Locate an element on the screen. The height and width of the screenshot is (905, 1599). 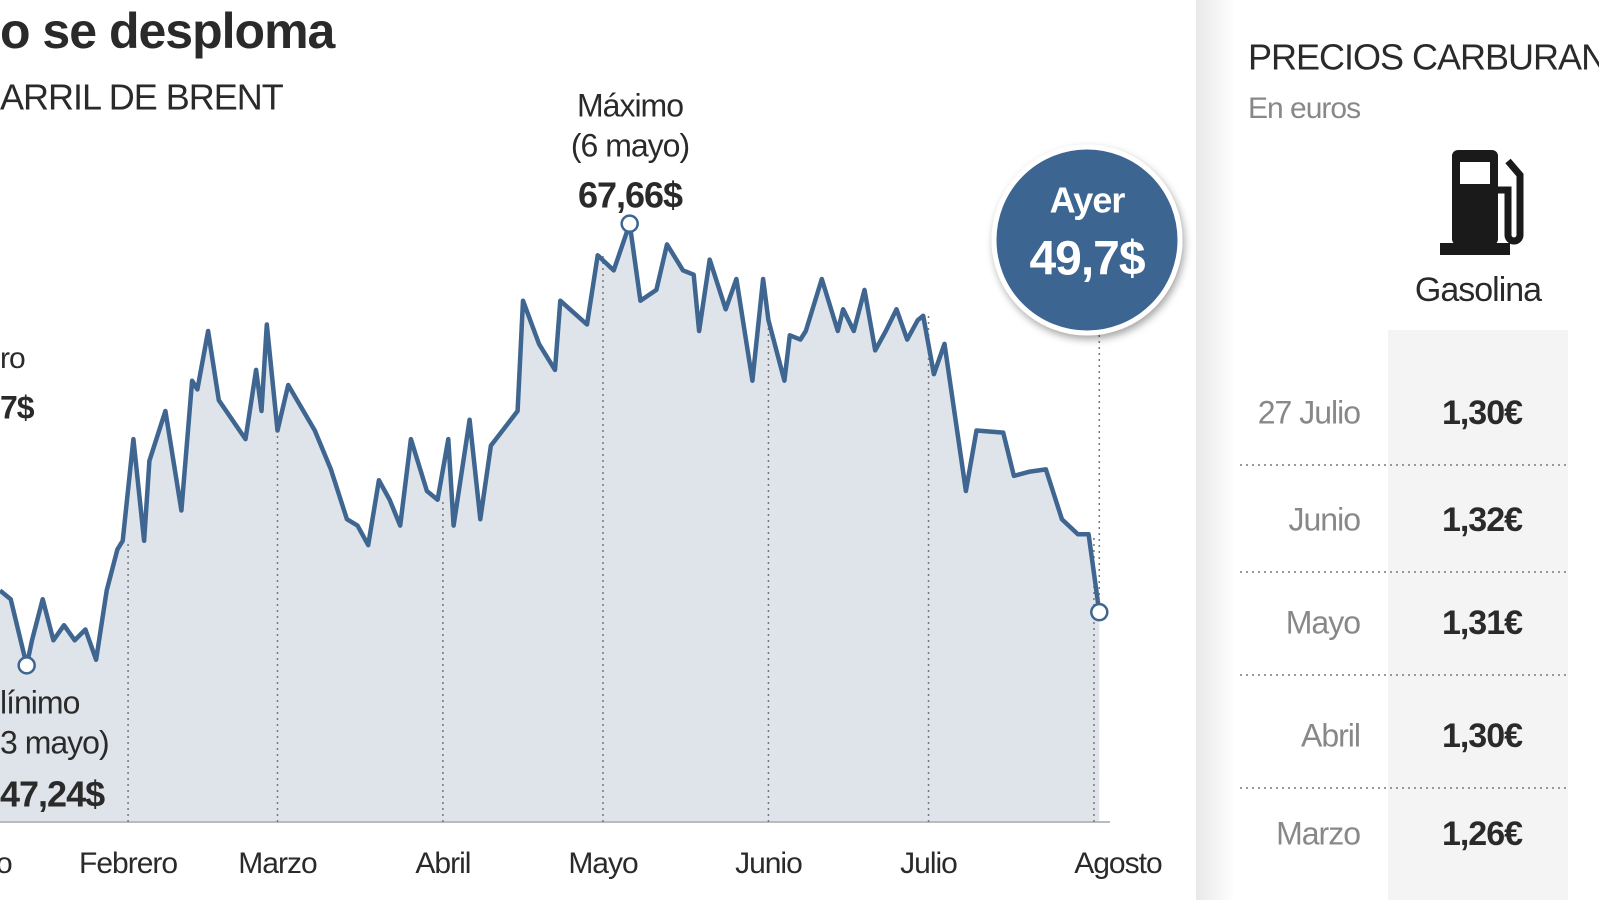
max-label: Máximo is located at coordinates (630, 105).